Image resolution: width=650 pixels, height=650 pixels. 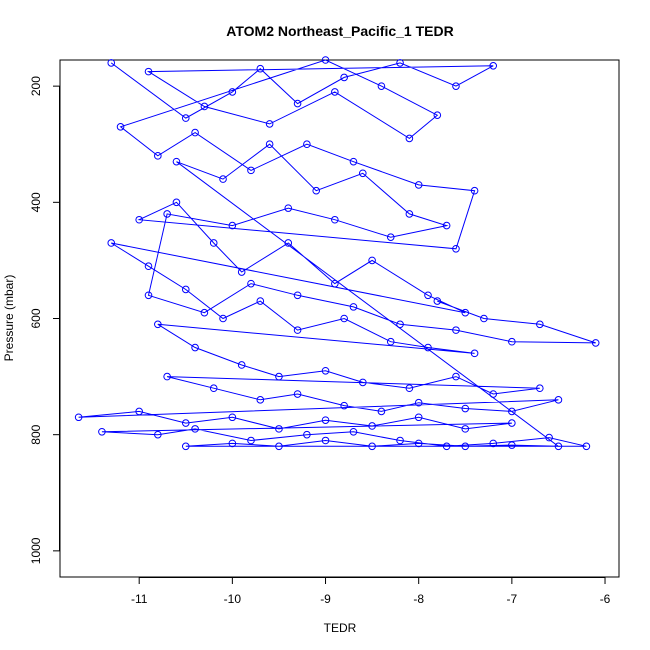 I want to click on x-tick-label: -9, so click(x=325, y=599).